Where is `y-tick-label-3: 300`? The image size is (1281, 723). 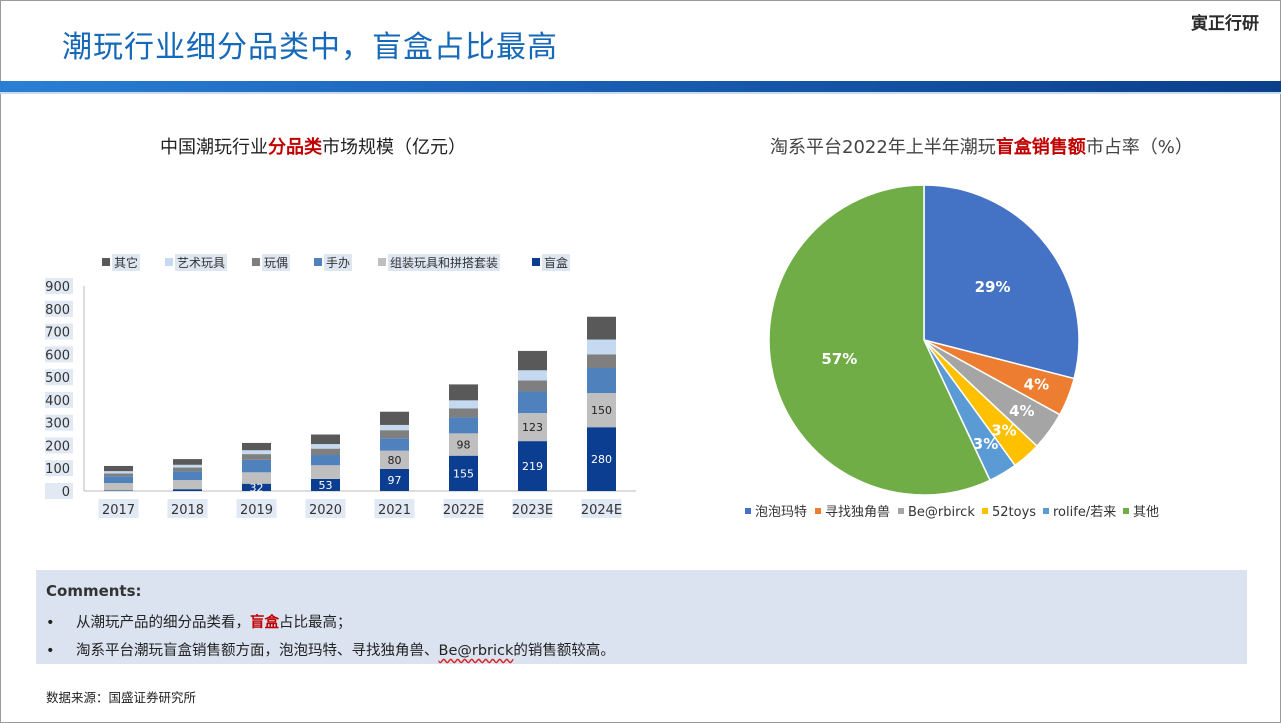
y-tick-label-3: 300 is located at coordinates (57, 424).